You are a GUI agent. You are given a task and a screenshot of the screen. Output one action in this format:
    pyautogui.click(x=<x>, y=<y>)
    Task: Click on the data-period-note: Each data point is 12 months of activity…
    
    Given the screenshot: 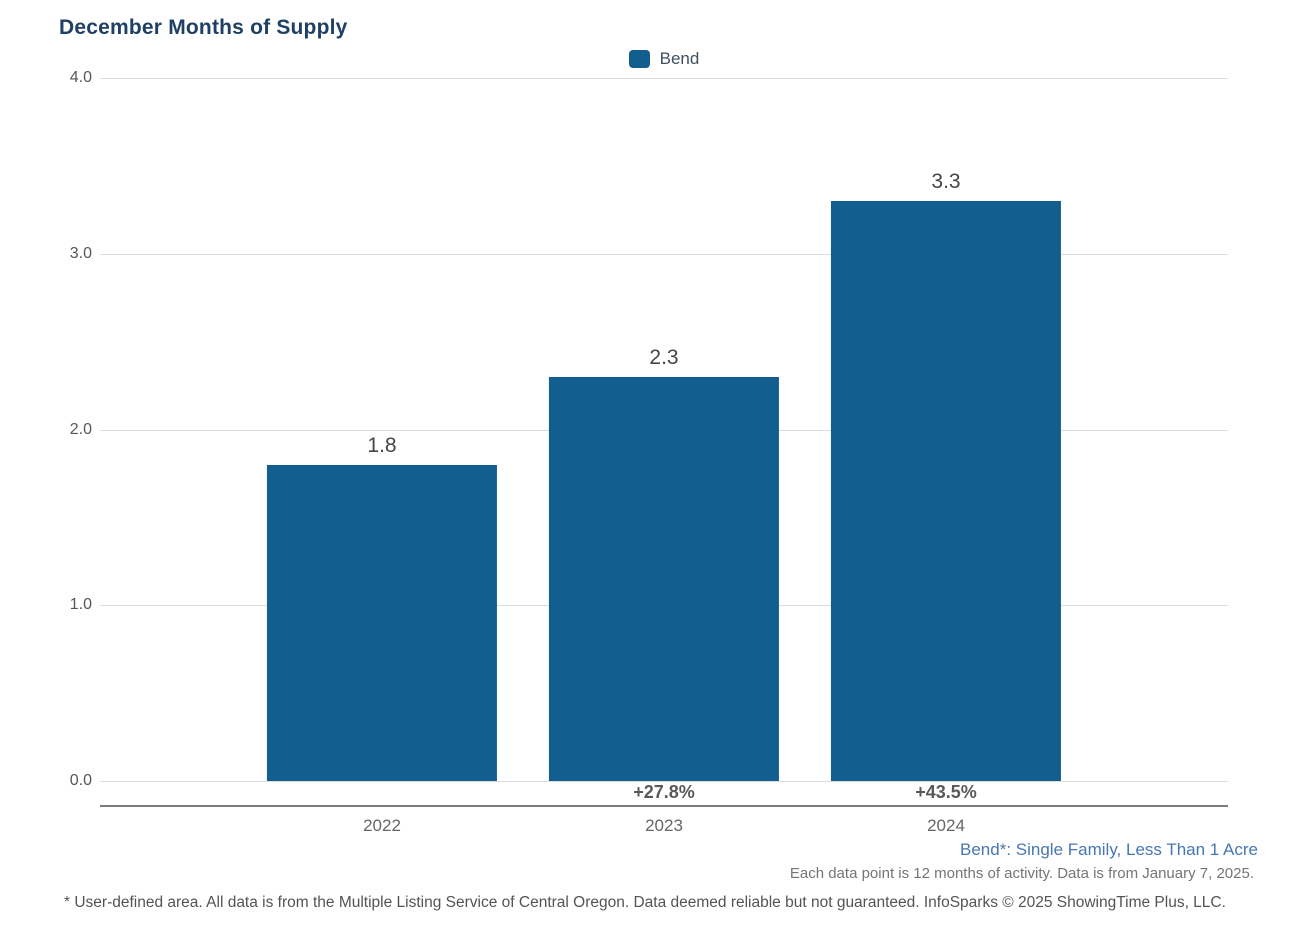 What is the action you would take?
    pyautogui.click(x=1021, y=873)
    